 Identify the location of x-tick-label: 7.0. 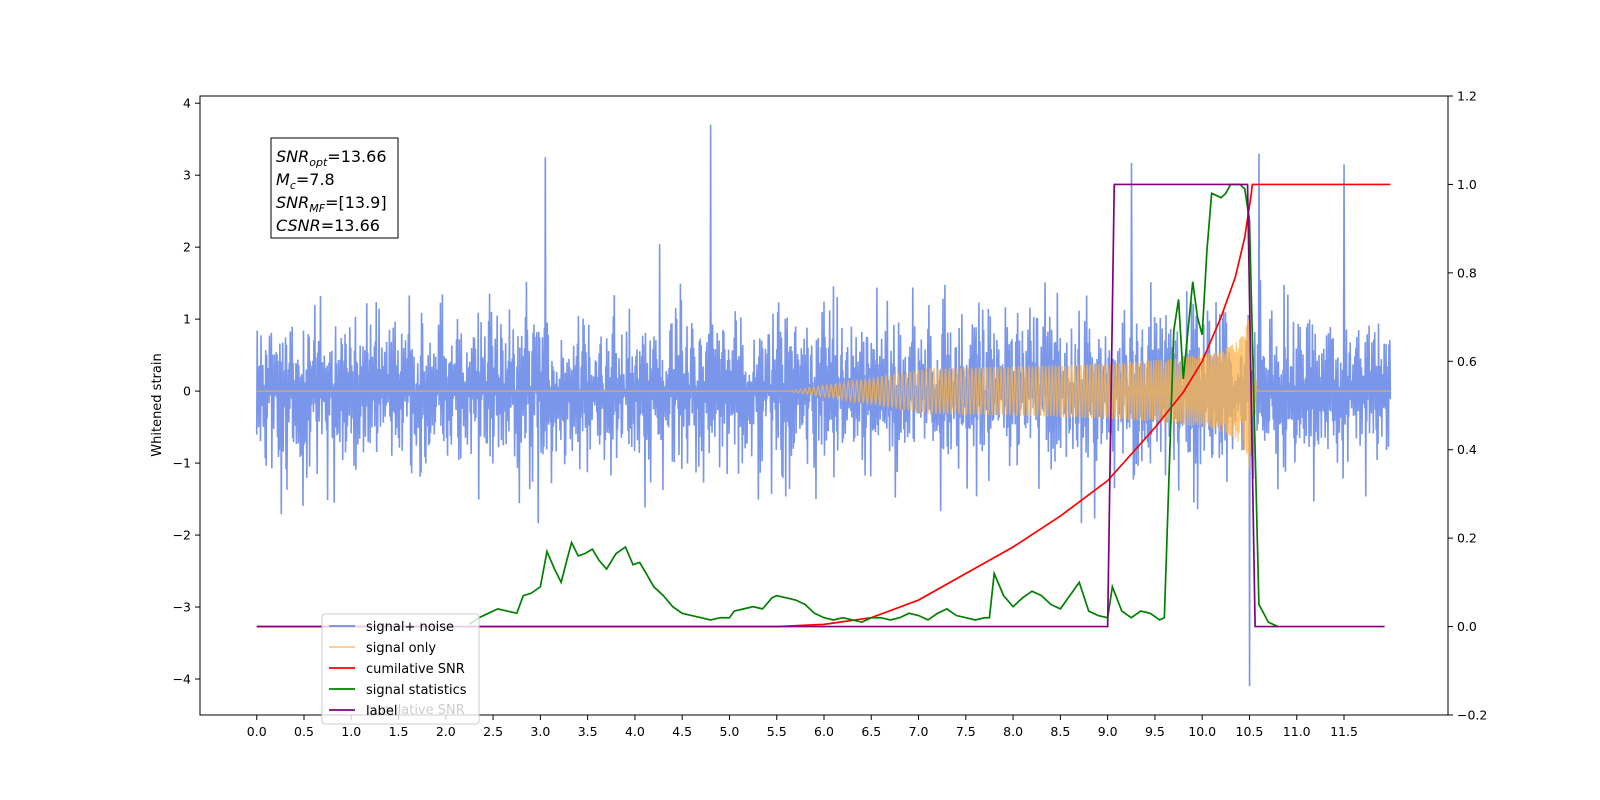
(919, 731).